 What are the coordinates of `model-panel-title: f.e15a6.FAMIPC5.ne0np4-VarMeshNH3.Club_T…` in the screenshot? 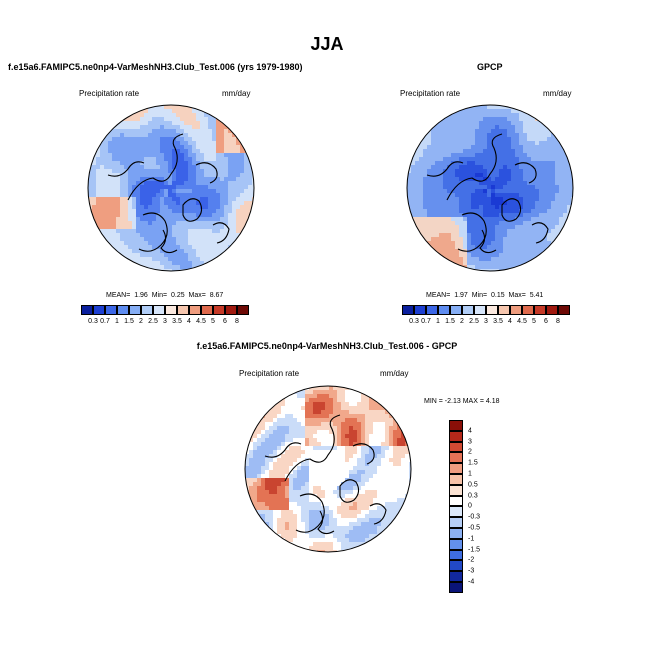 It's located at (155, 67).